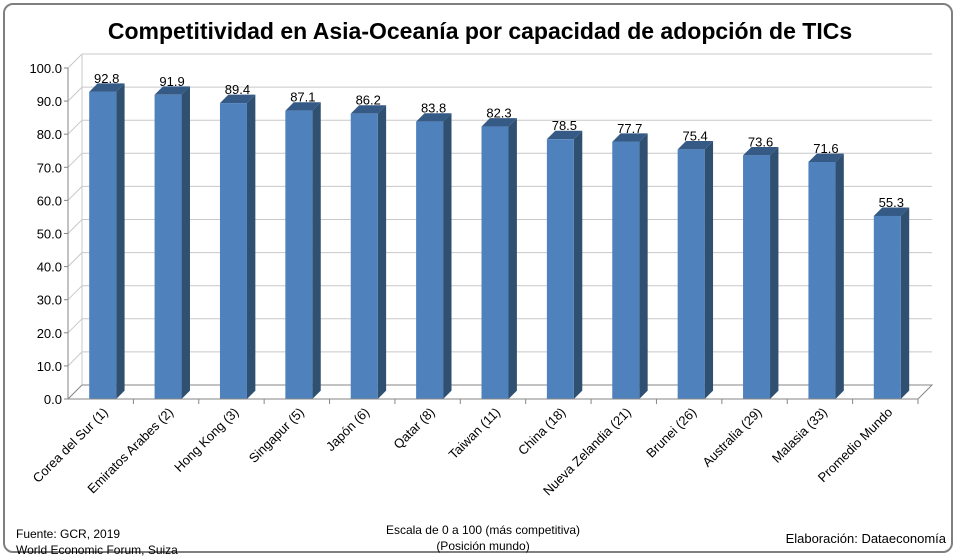  I want to click on data-label: 86.2, so click(368, 100).